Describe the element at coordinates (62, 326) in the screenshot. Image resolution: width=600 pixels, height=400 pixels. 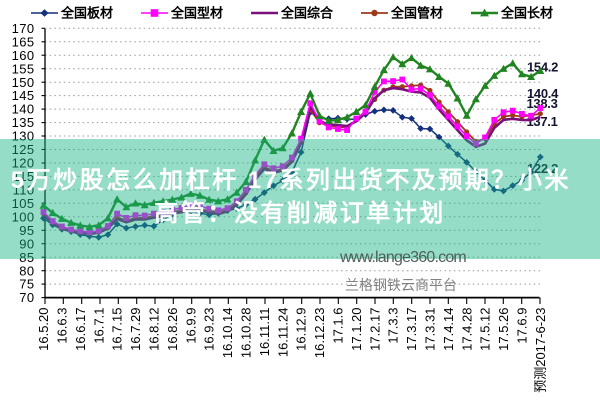
I see `svg-text: 16.6.3` at that location.